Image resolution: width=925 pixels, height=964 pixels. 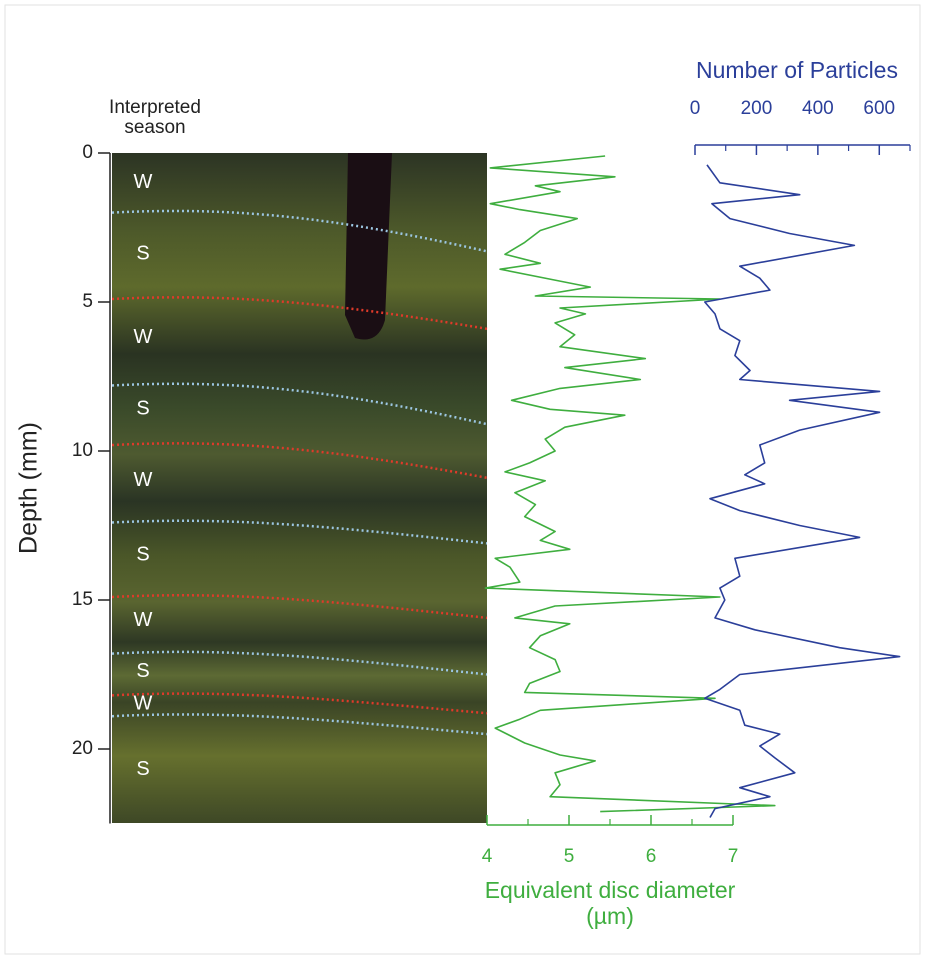 I want to click on y-tick-label: 15, so click(x=82, y=599).